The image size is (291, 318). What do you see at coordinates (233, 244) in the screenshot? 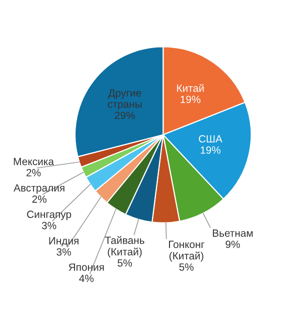
I see `data-label: 9%` at bounding box center [233, 244].